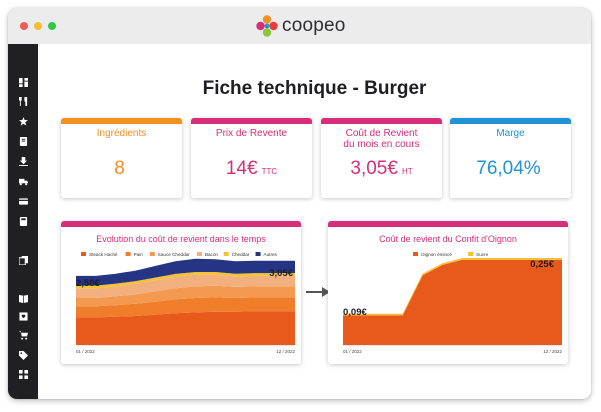  I want to click on card-label: Ingrédients, so click(121, 133).